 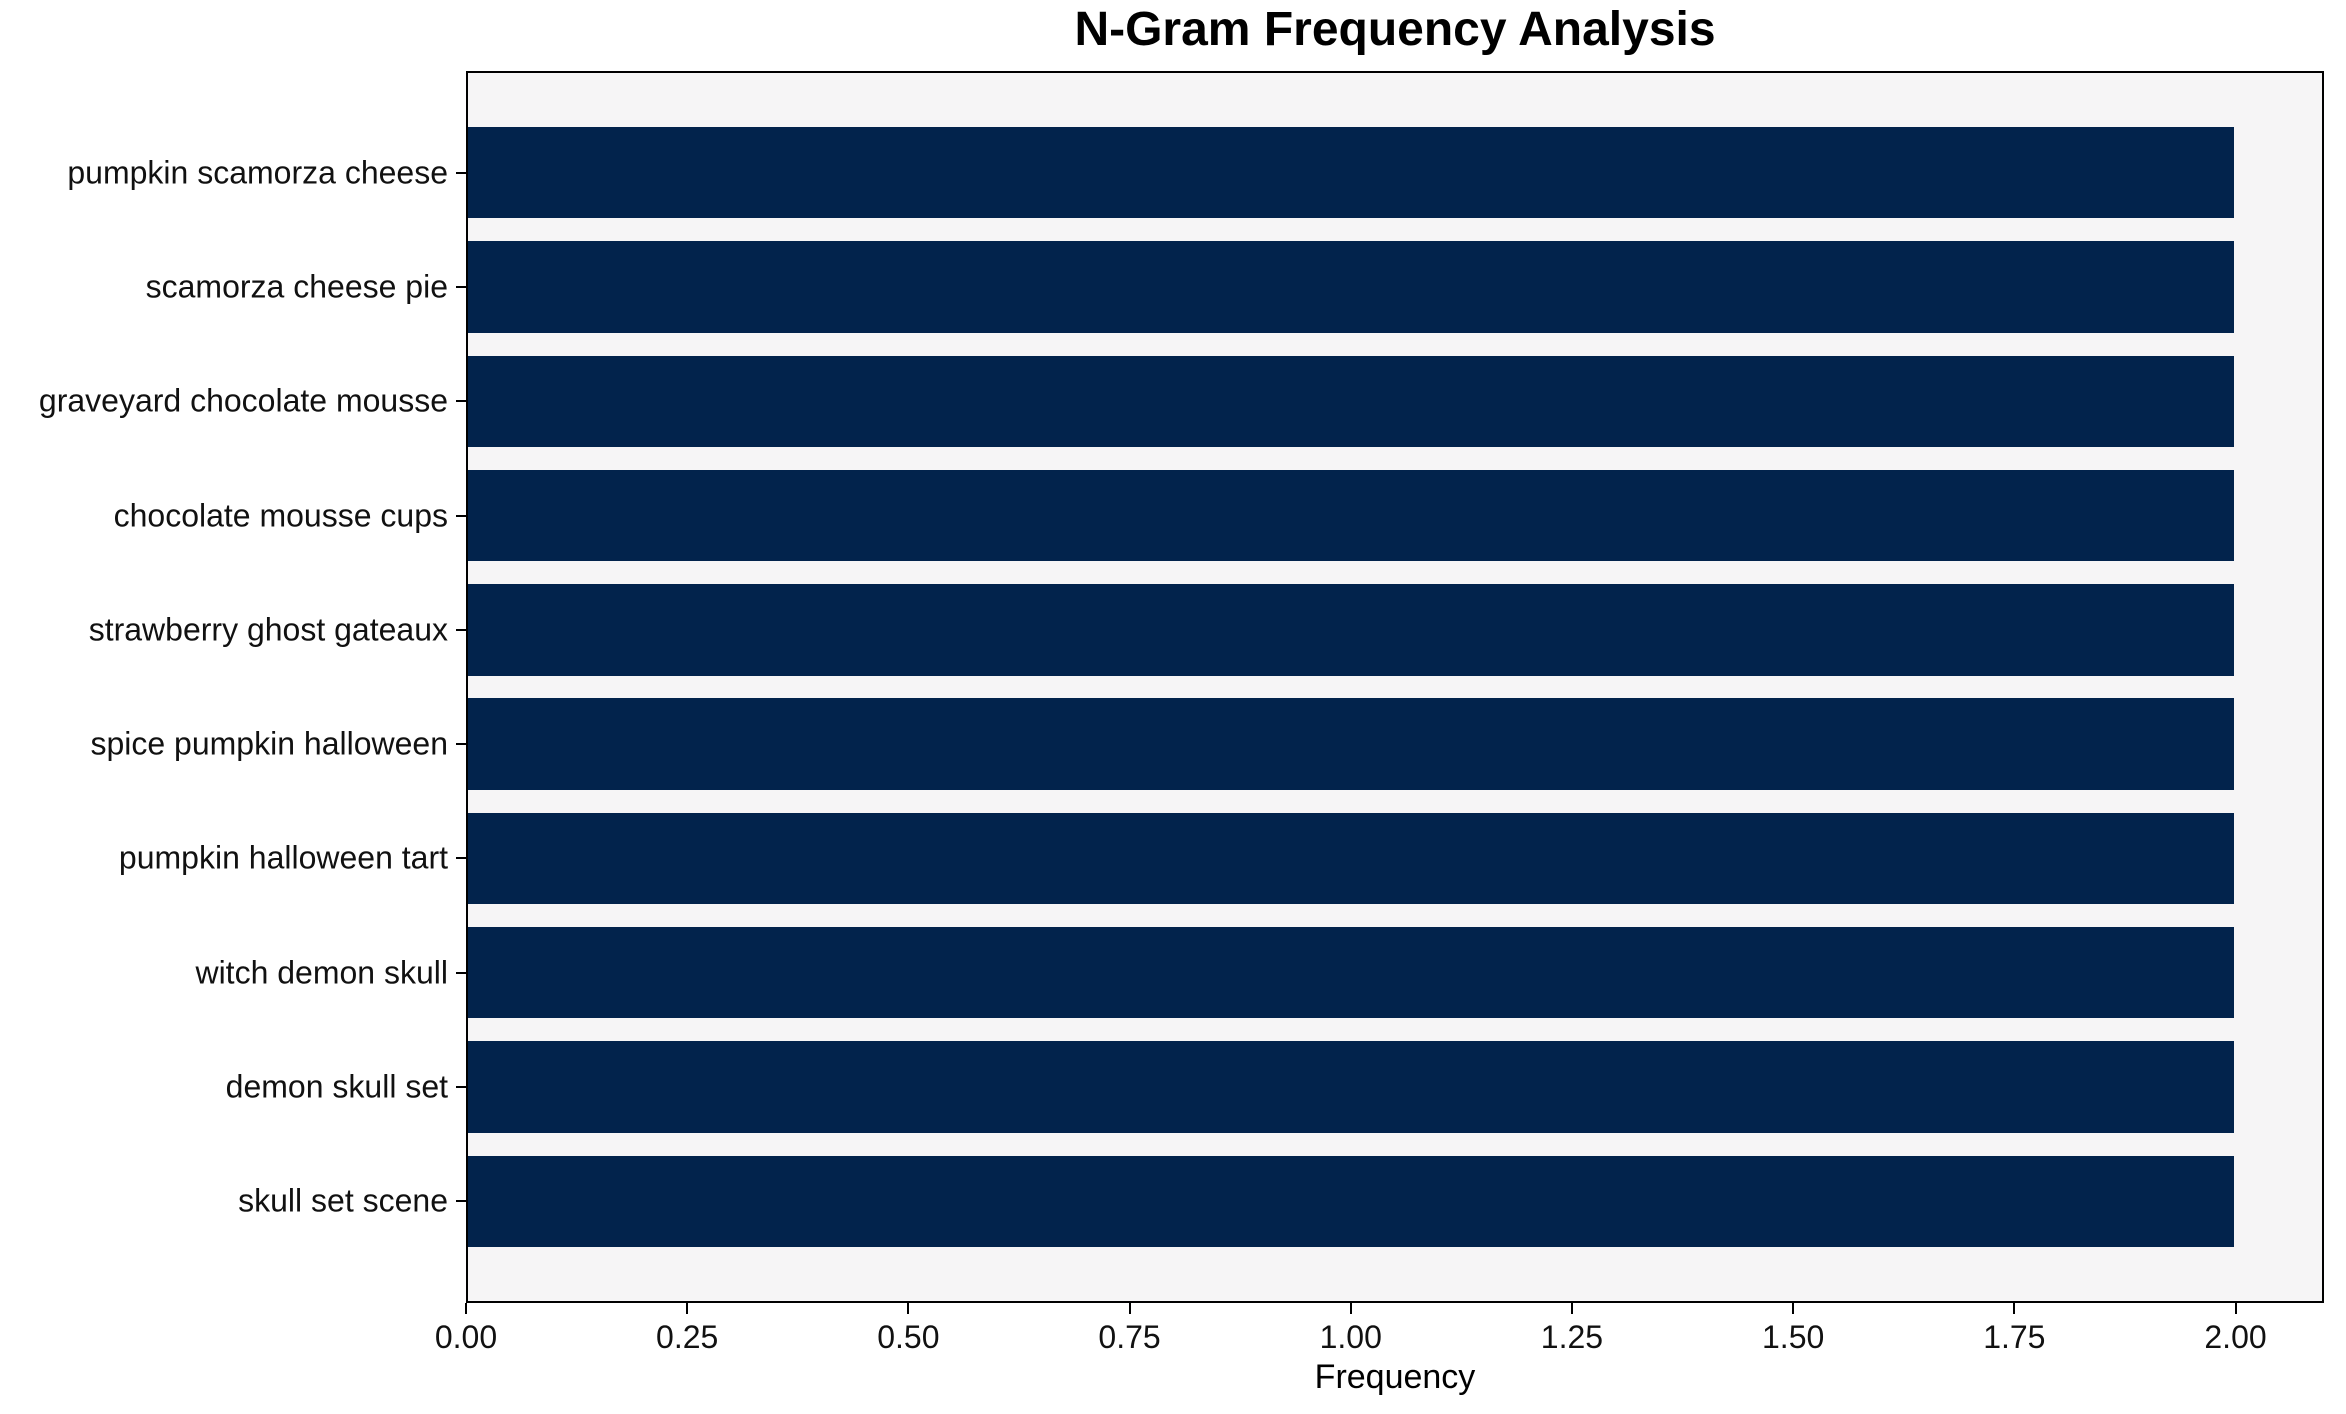 I want to click on y-tick-label: spice pumpkin halloween, so click(x=269, y=743).